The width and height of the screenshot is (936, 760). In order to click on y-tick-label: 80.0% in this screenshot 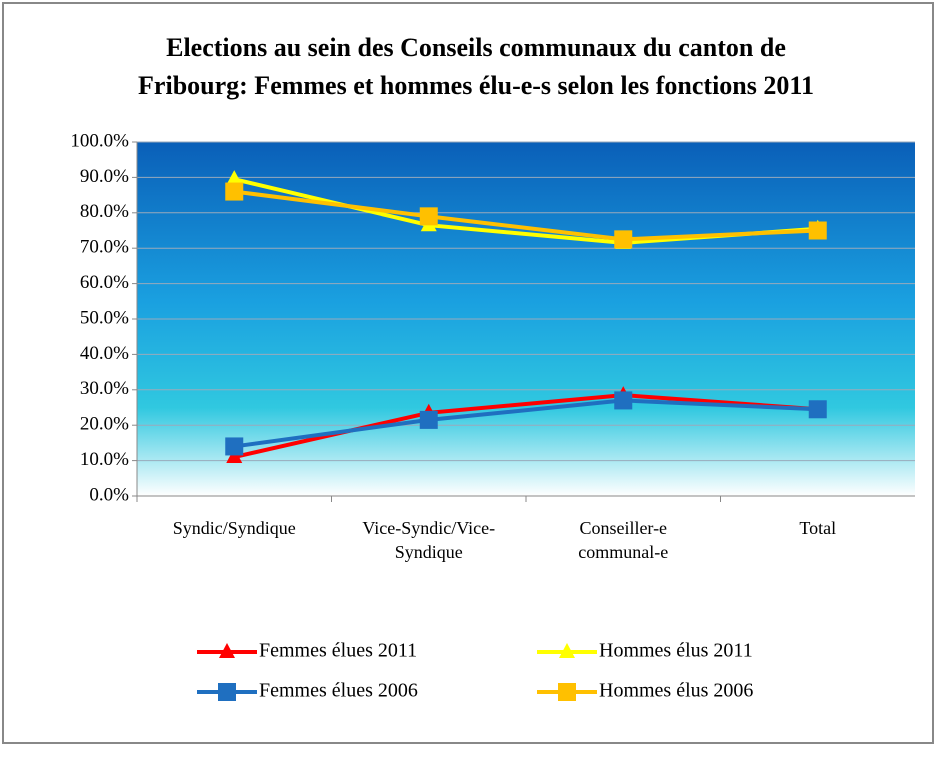, I will do `click(104, 211)`.